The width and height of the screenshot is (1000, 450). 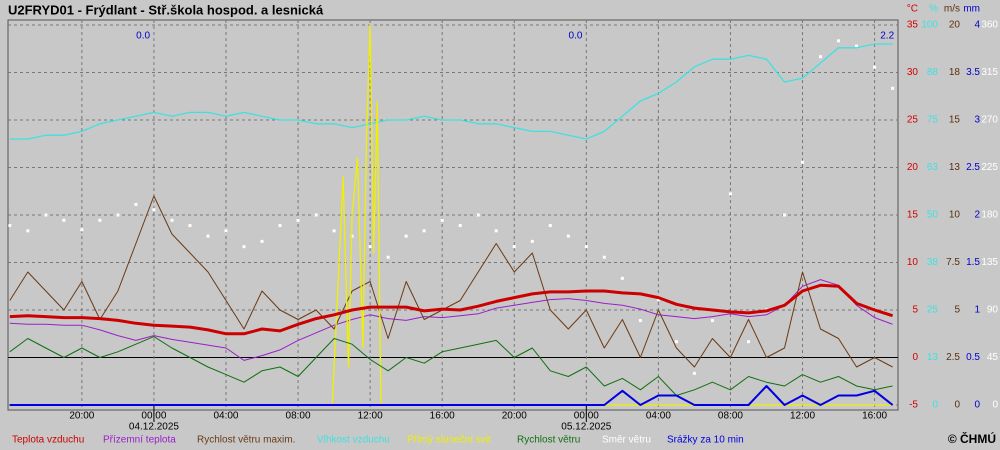 What do you see at coordinates (972, 438) in the screenshot?
I see `copyright: © ČHMÚ` at bounding box center [972, 438].